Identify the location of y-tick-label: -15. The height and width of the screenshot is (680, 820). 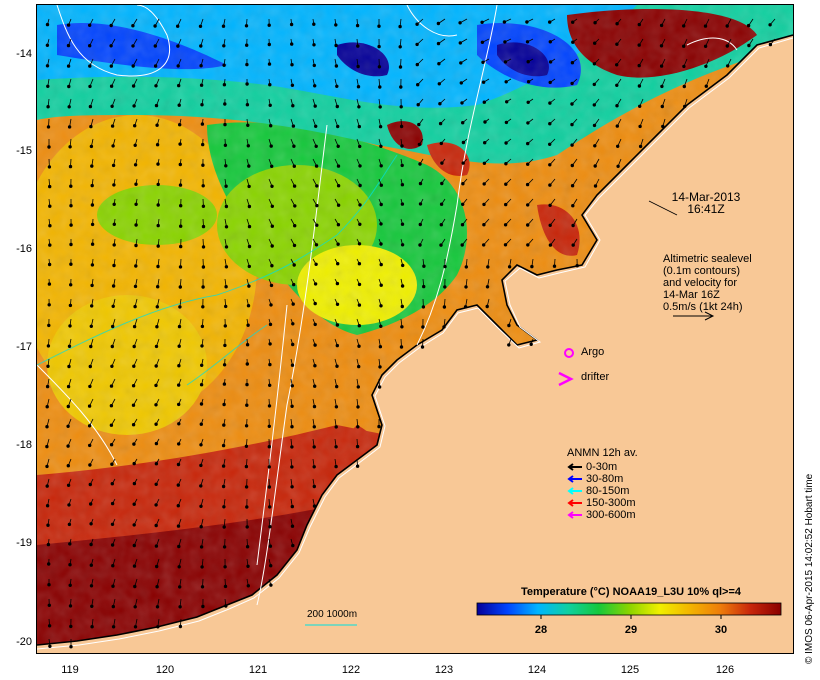
(24, 151).